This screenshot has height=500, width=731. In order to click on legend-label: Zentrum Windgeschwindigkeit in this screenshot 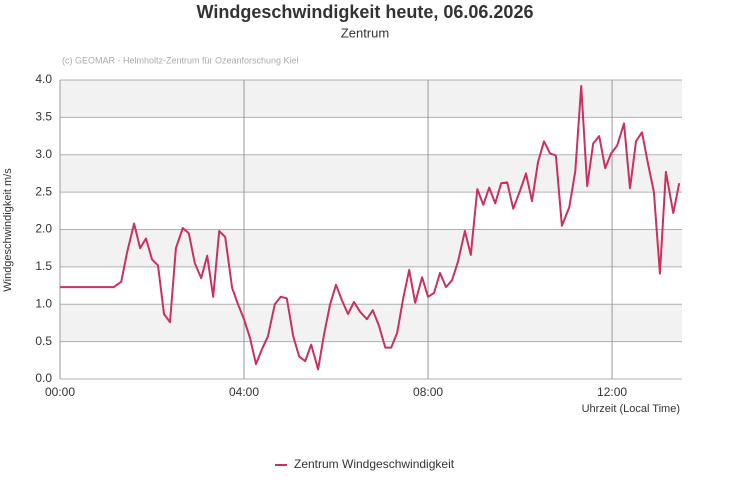, I will do `click(374, 464)`.